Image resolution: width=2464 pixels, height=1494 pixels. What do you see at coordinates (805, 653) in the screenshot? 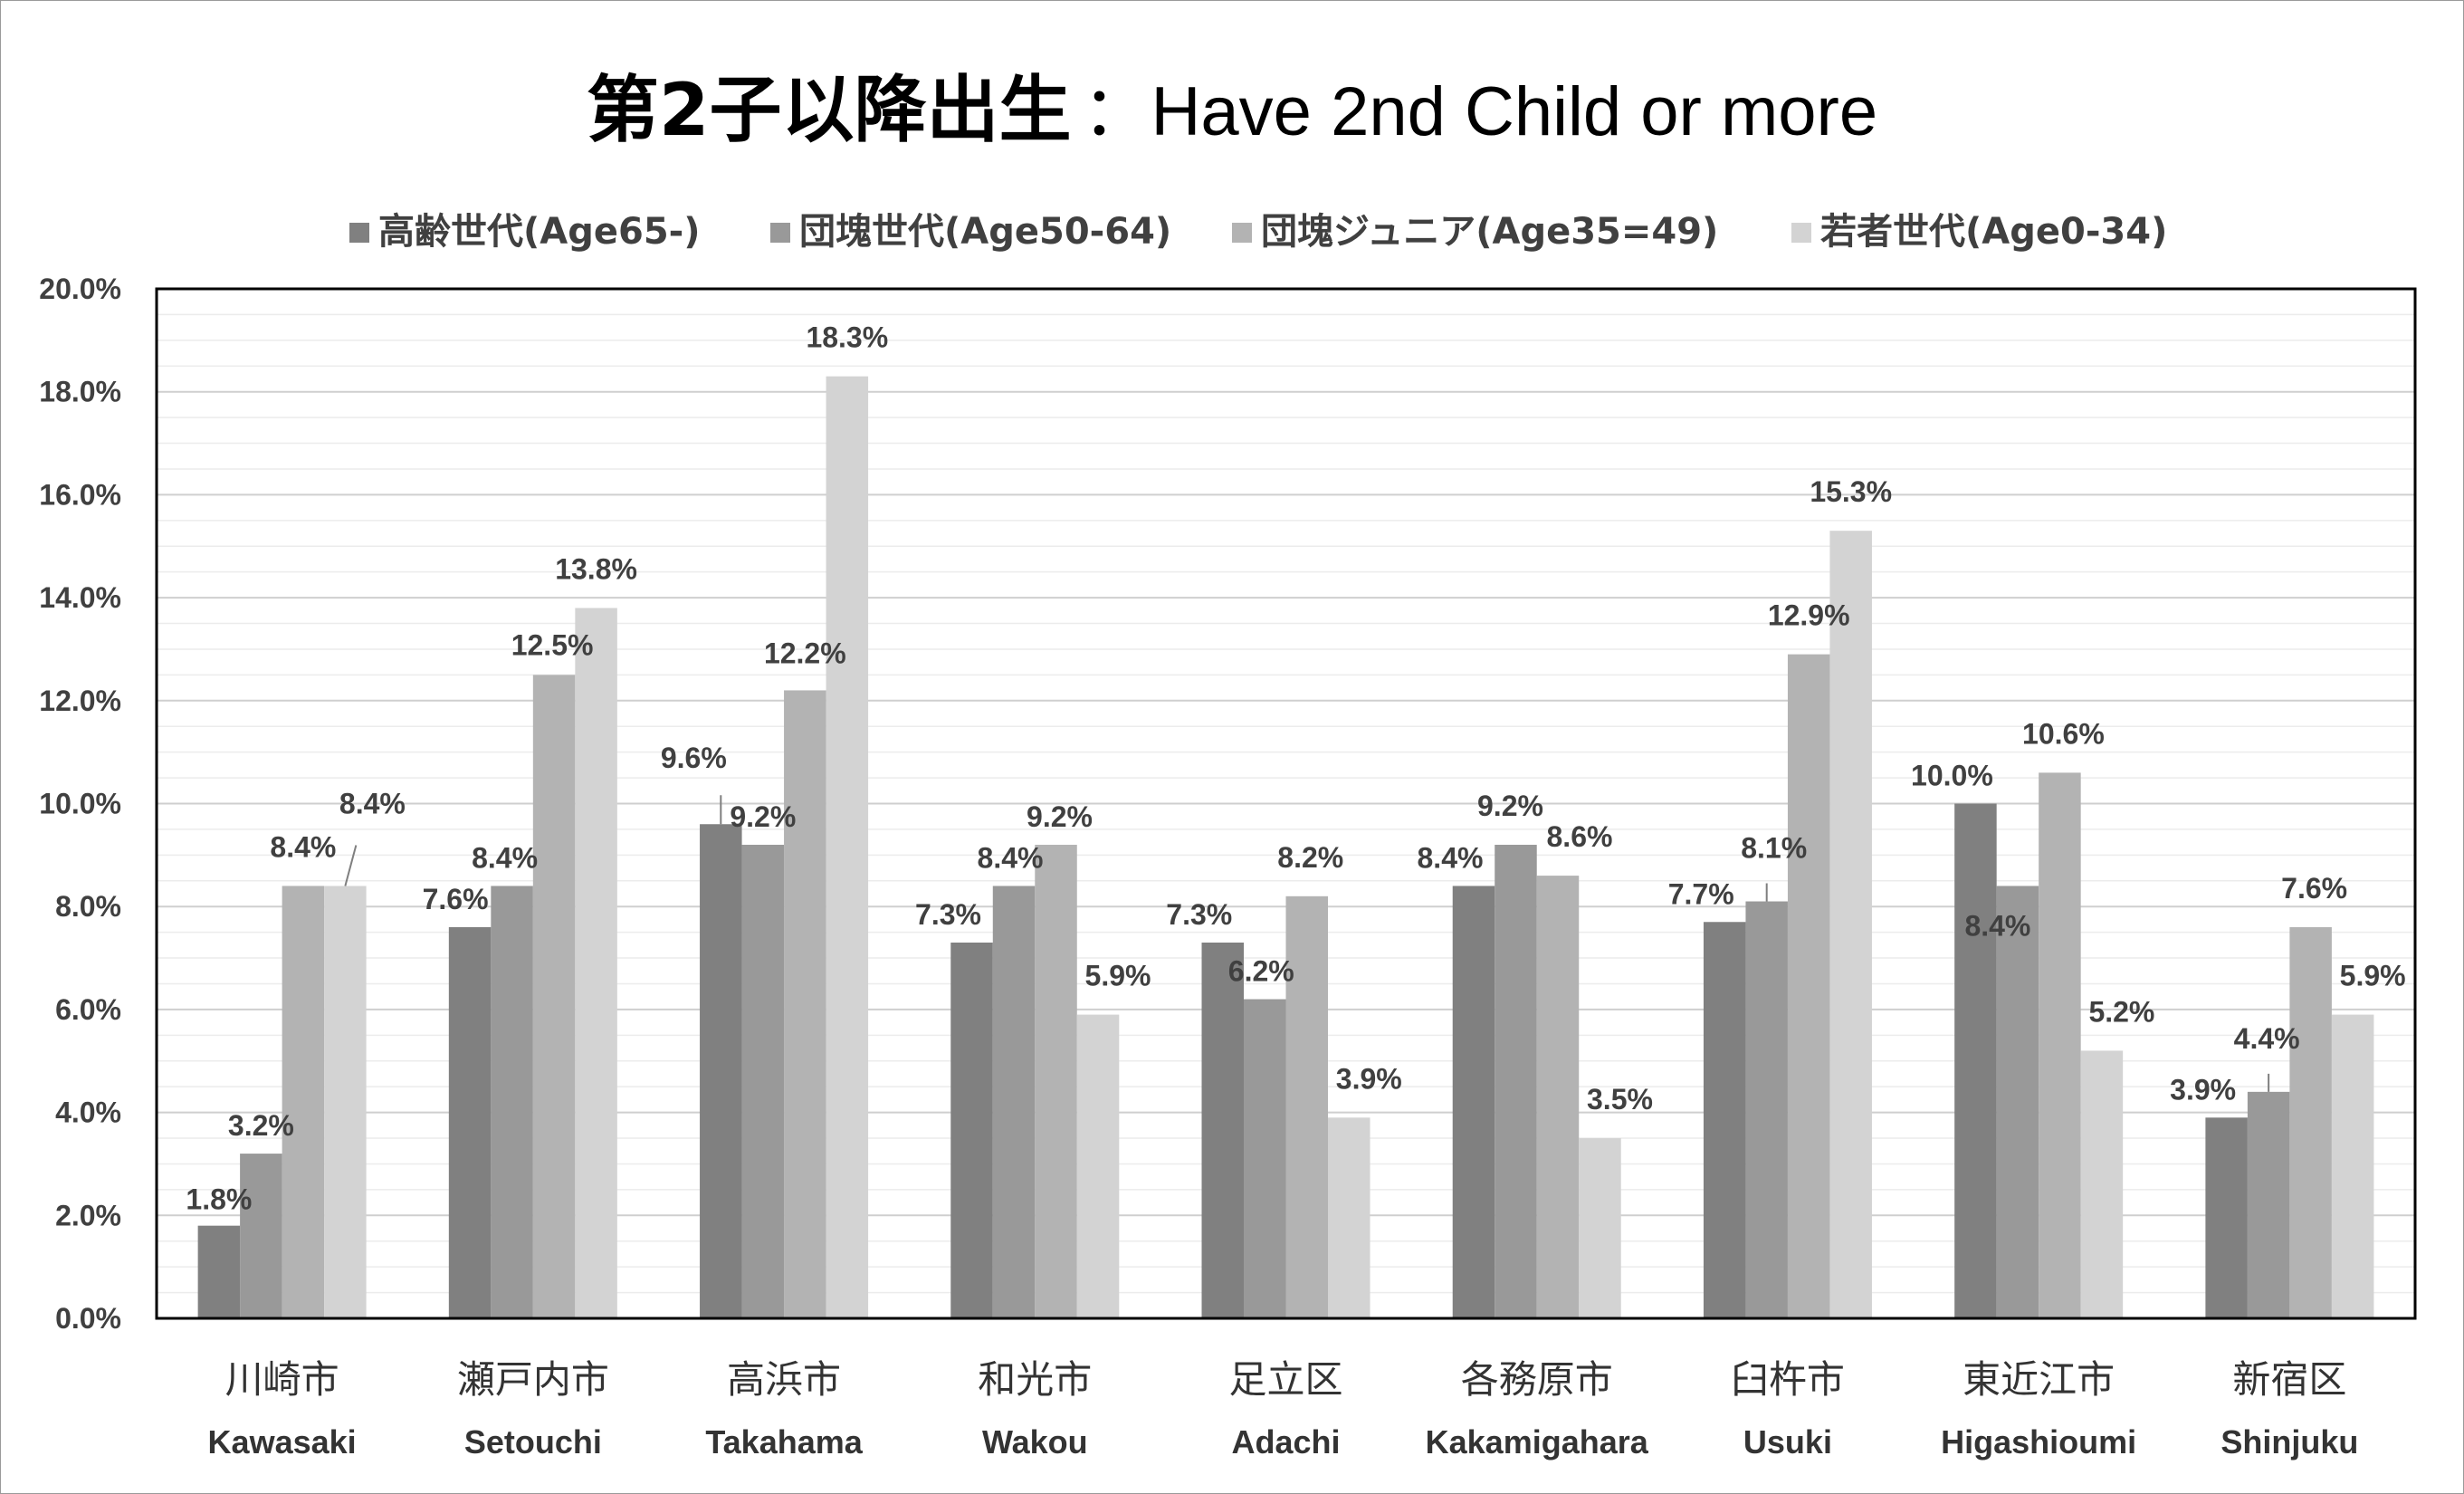
I see `data-label: 12.2%` at bounding box center [805, 653].